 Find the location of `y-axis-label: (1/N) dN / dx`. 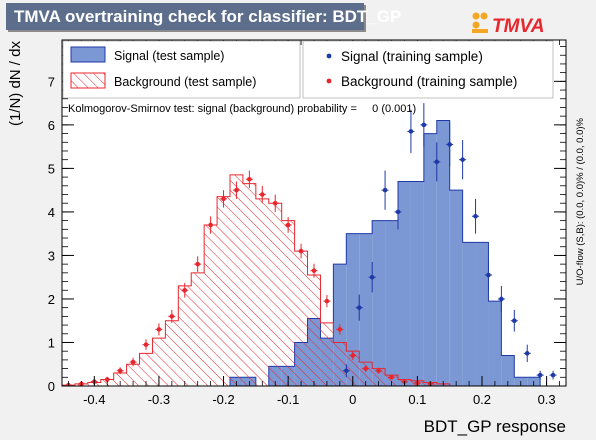

y-axis-label: (1/N) dN / dx is located at coordinates (15, 84).